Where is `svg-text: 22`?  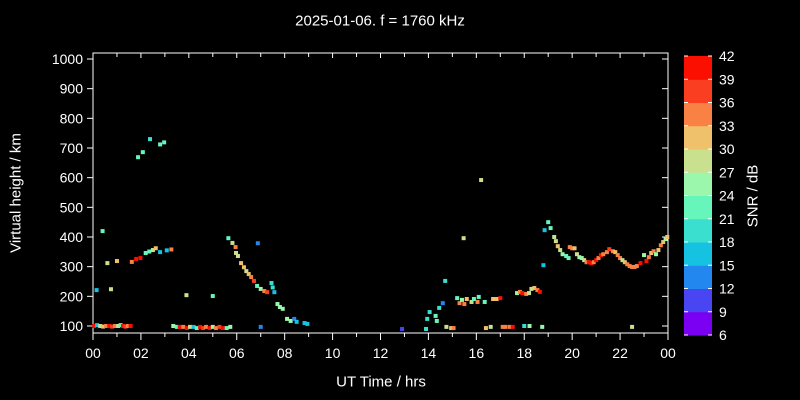 svg-text: 22 is located at coordinates (620, 353).